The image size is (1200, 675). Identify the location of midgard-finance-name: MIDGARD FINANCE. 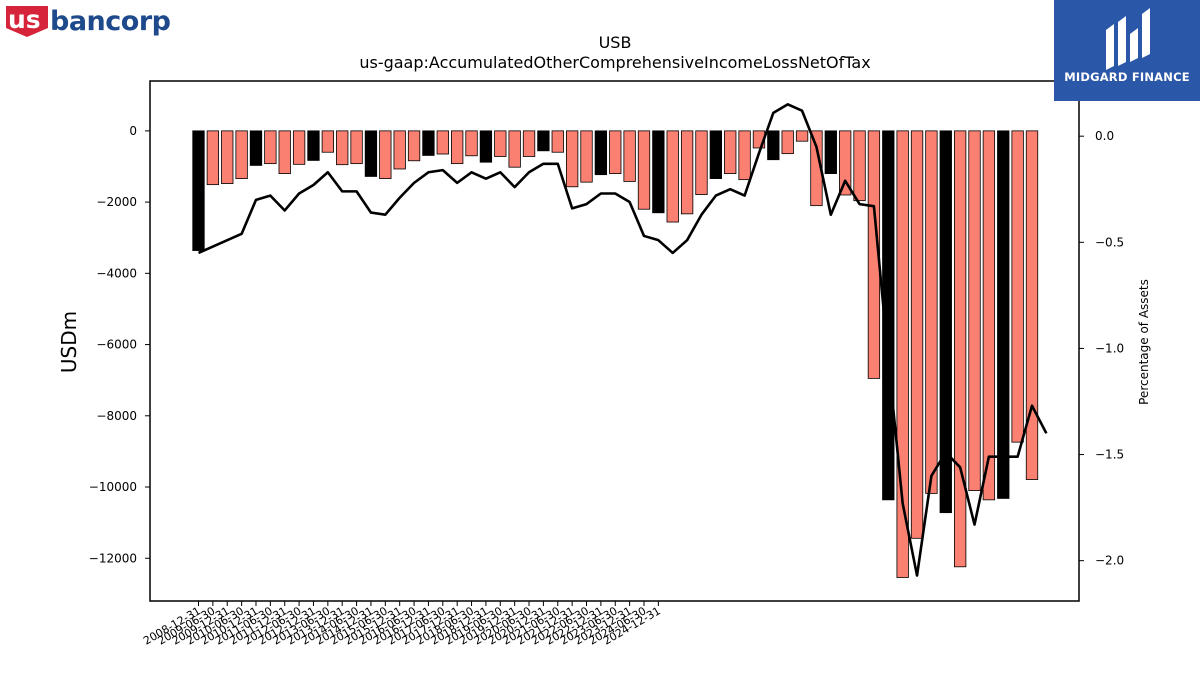
(1127, 77).